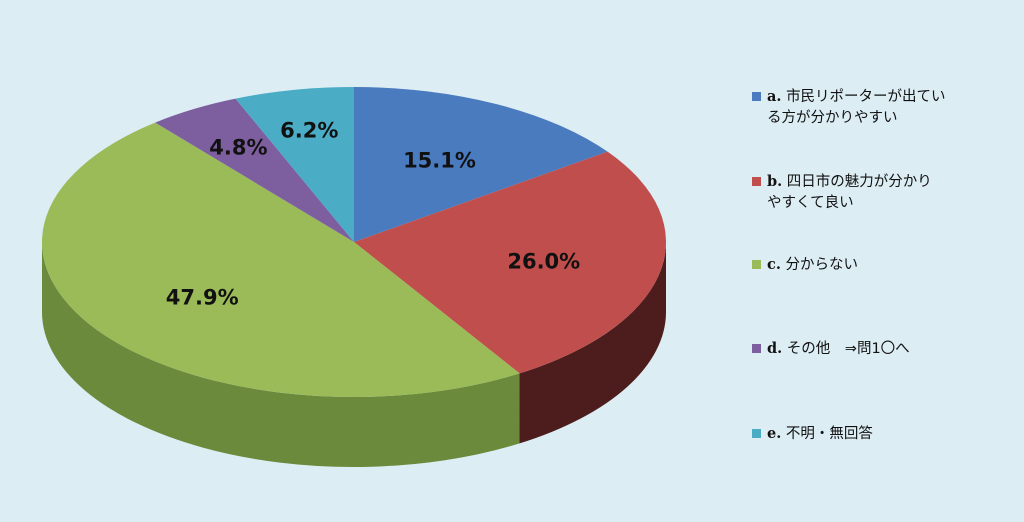 The image size is (1024, 522). Describe the element at coordinates (294, 164) in the screenshot. I see `pie-slice-e` at that location.